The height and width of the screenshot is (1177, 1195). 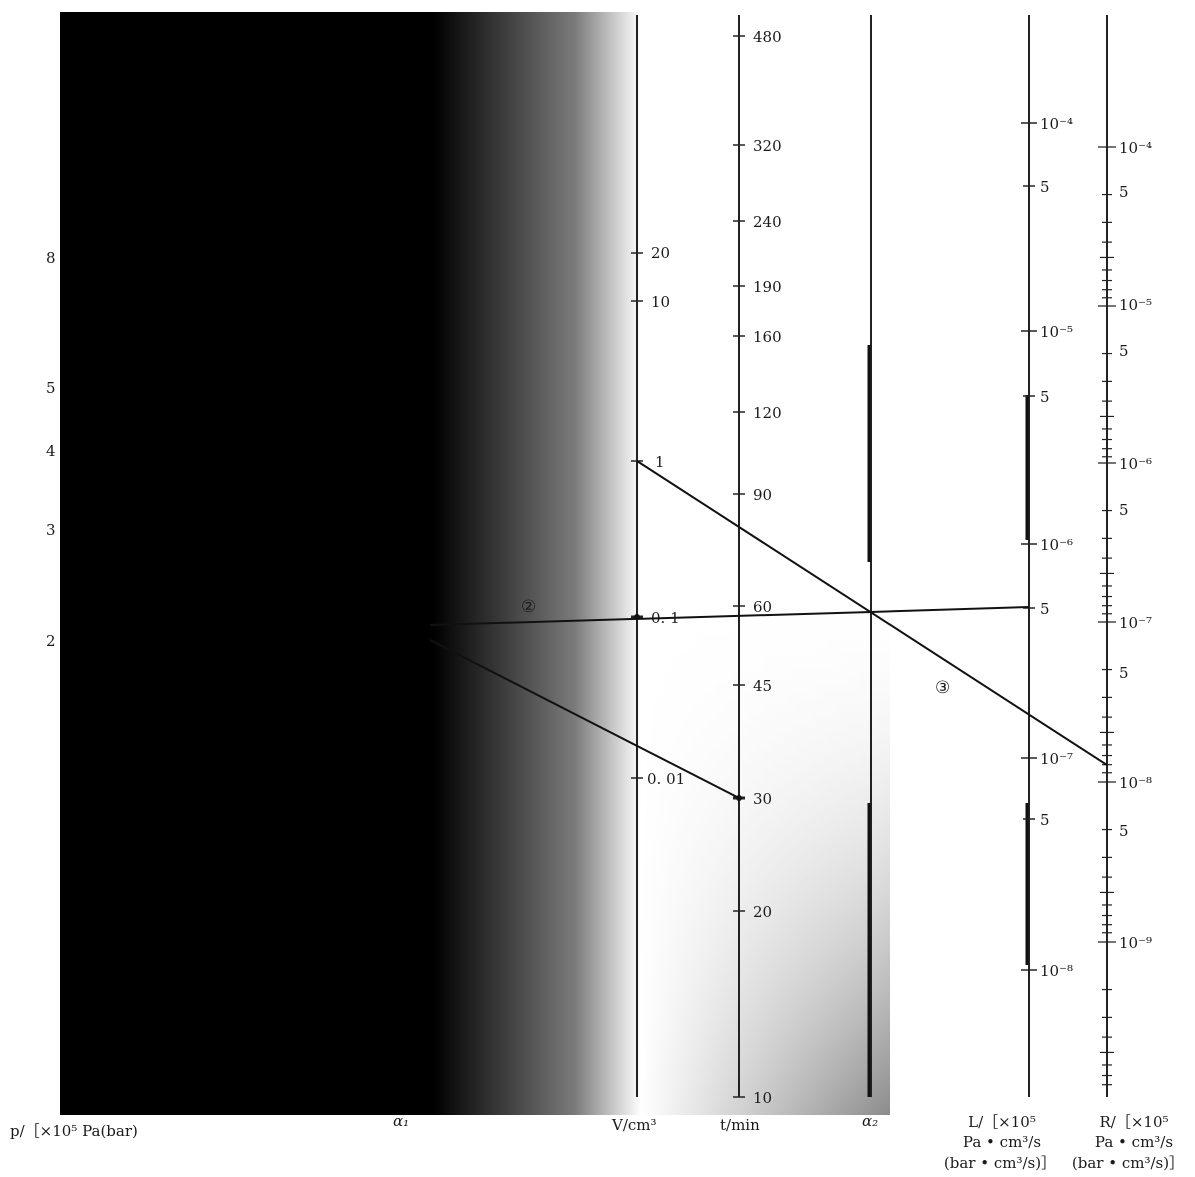 I want to click on axis-thick-segments, so click(x=948, y=721).